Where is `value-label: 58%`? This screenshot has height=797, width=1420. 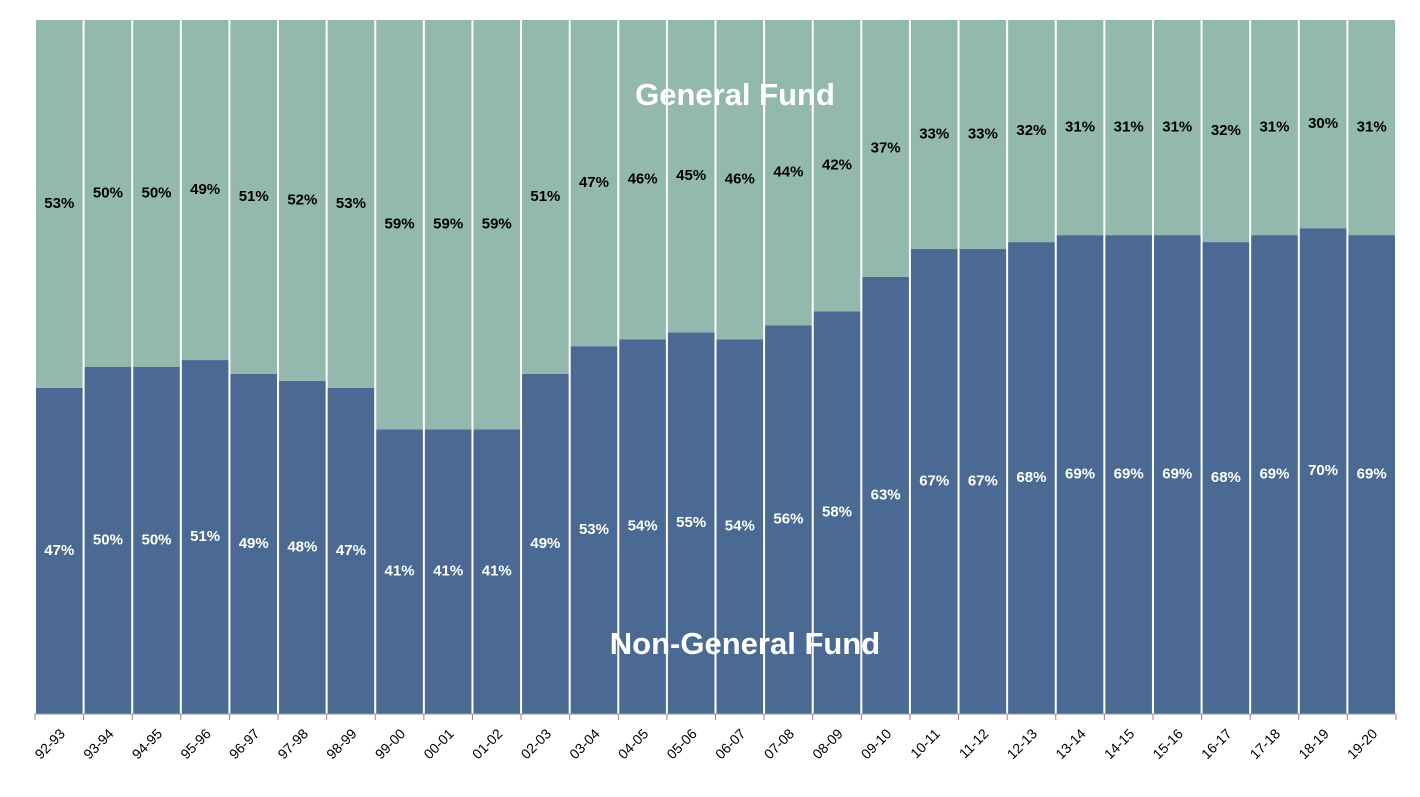
value-label: 58% is located at coordinates (837, 512).